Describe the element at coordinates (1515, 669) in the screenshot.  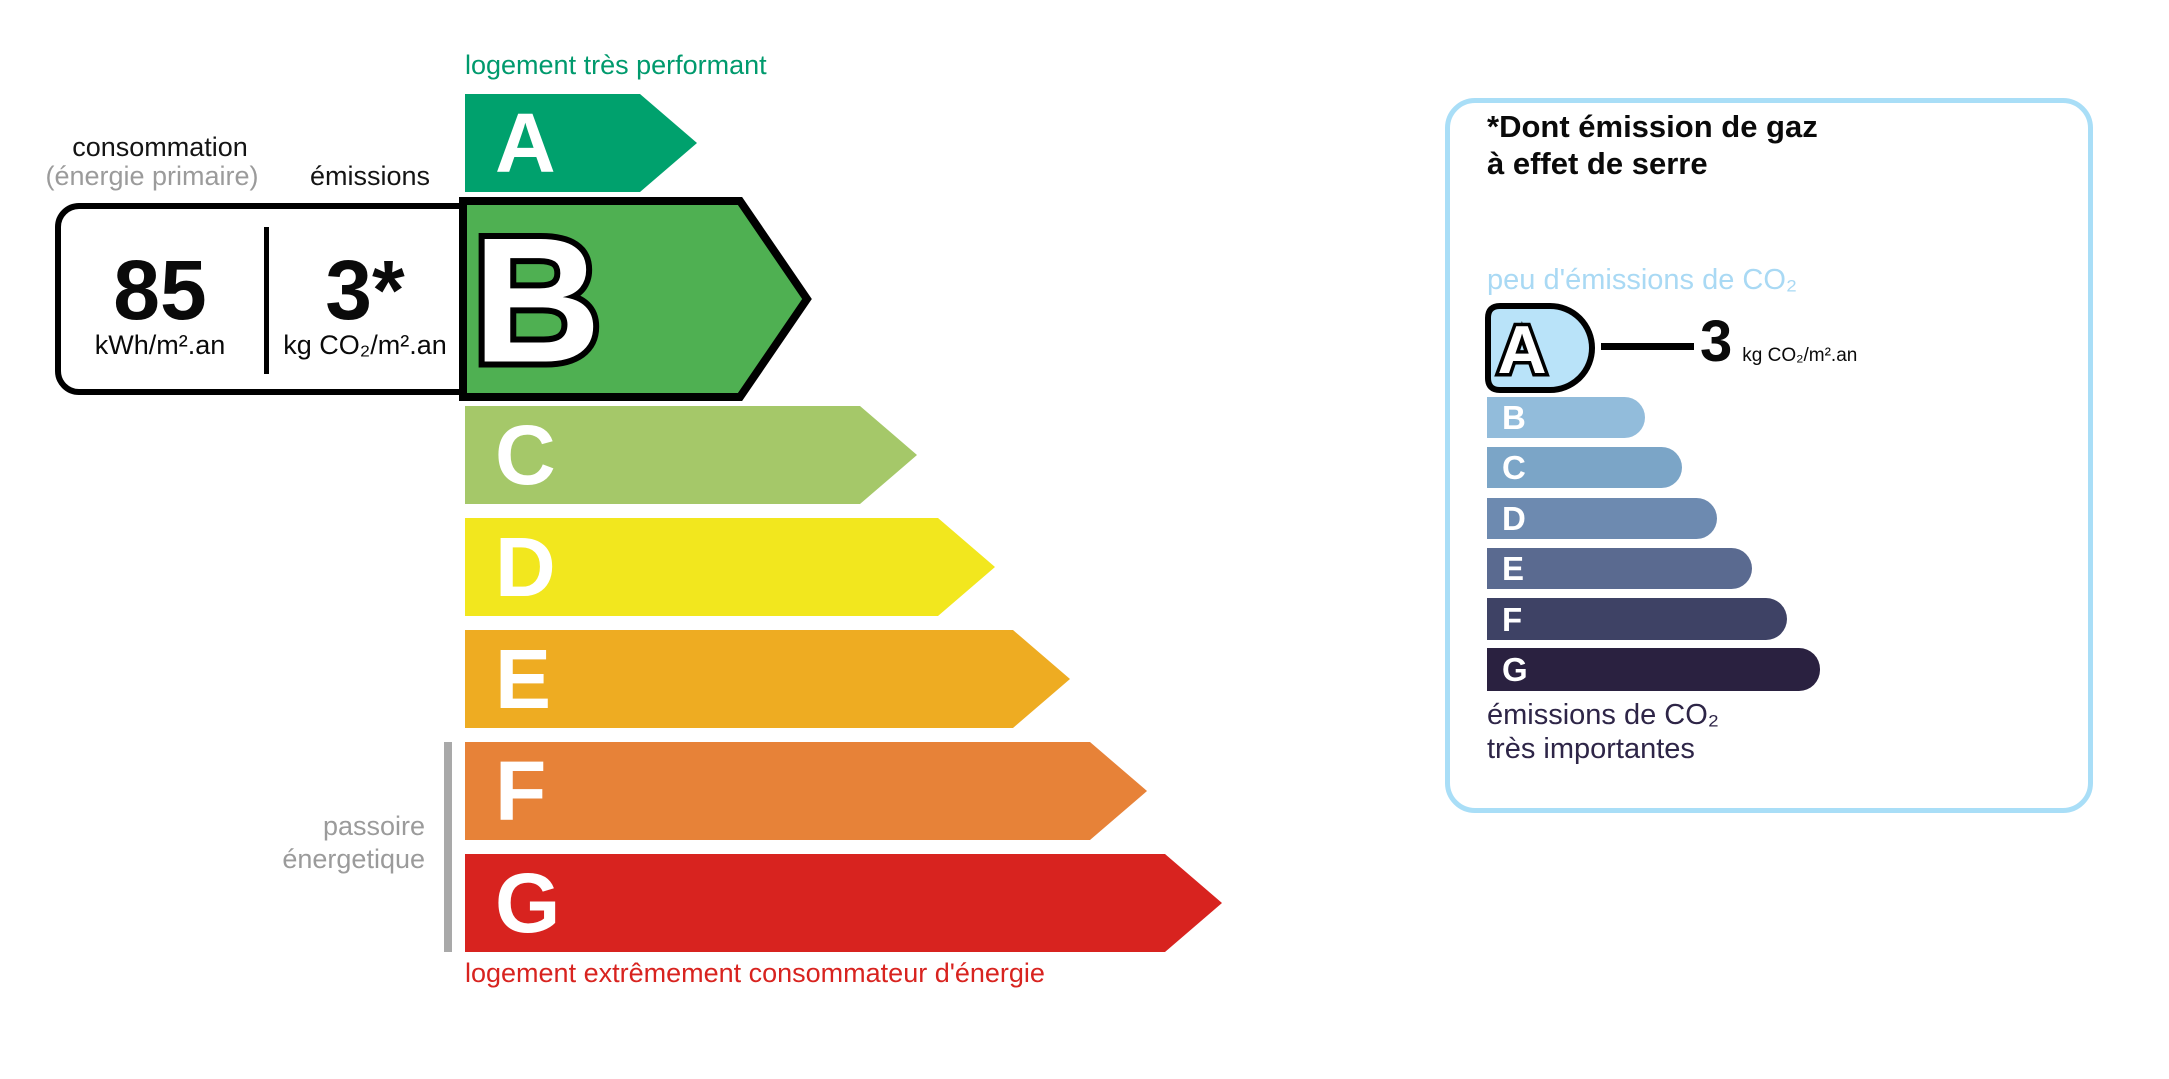
I see `co2-class-letter-G: G` at that location.